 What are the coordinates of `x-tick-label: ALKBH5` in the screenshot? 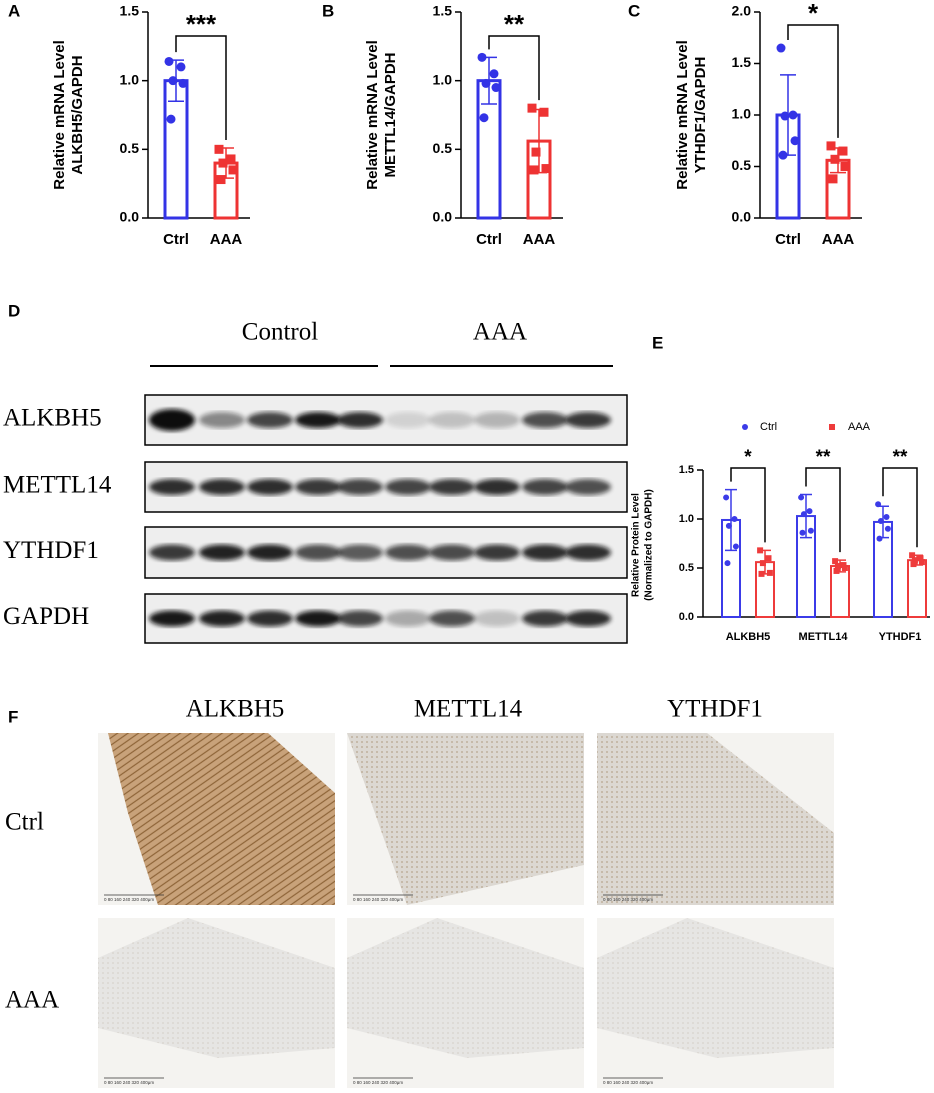 It's located at (748, 637).